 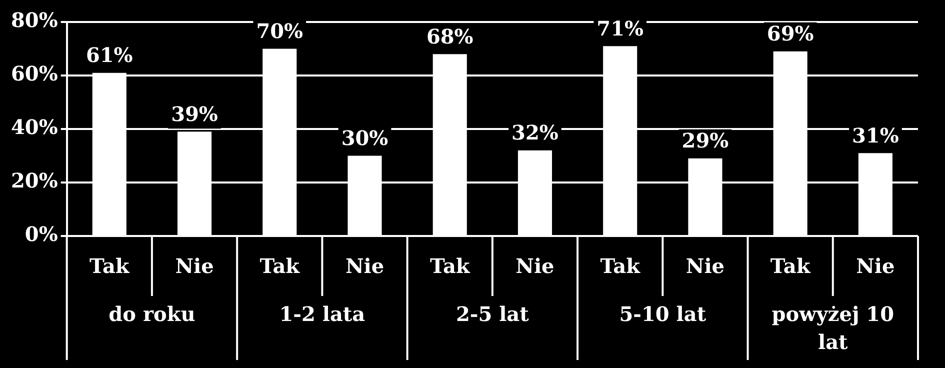 I want to click on y-tick-label: 0%, so click(x=41, y=234).